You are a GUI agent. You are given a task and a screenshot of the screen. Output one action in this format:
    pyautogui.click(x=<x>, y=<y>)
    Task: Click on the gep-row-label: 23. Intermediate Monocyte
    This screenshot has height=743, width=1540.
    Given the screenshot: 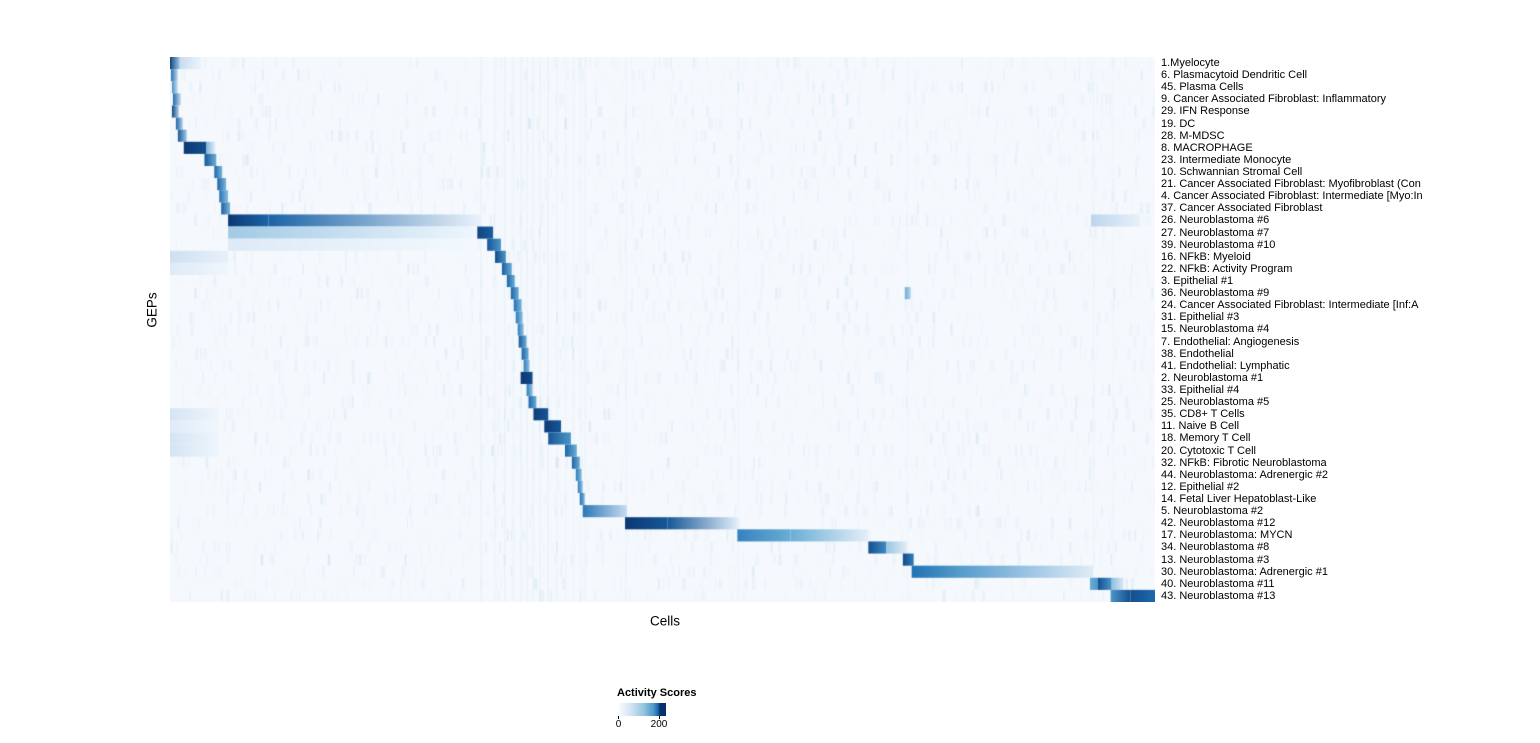 What is the action you would take?
    pyautogui.click(x=1226, y=159)
    